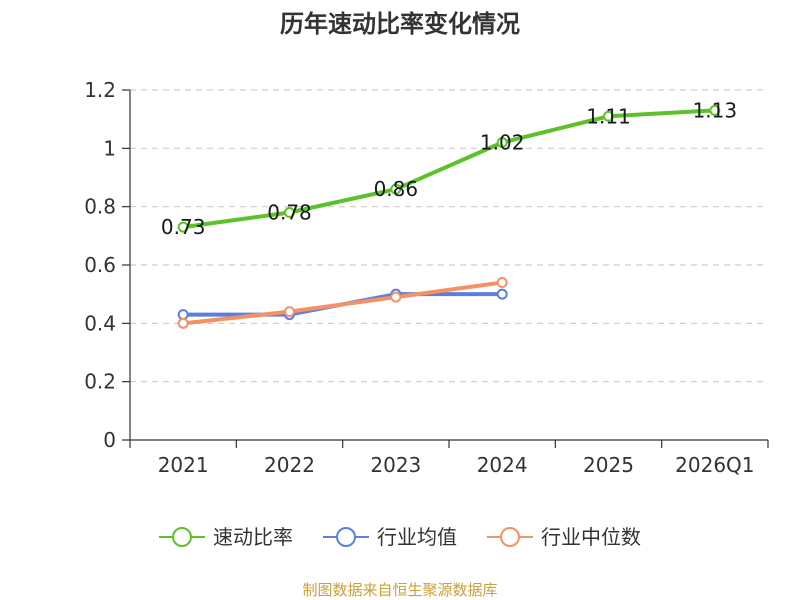 This screenshot has width=800, height=600. Describe the element at coordinates (714, 465) in the screenshot. I see `x-tick-label: 2026Q1` at that location.